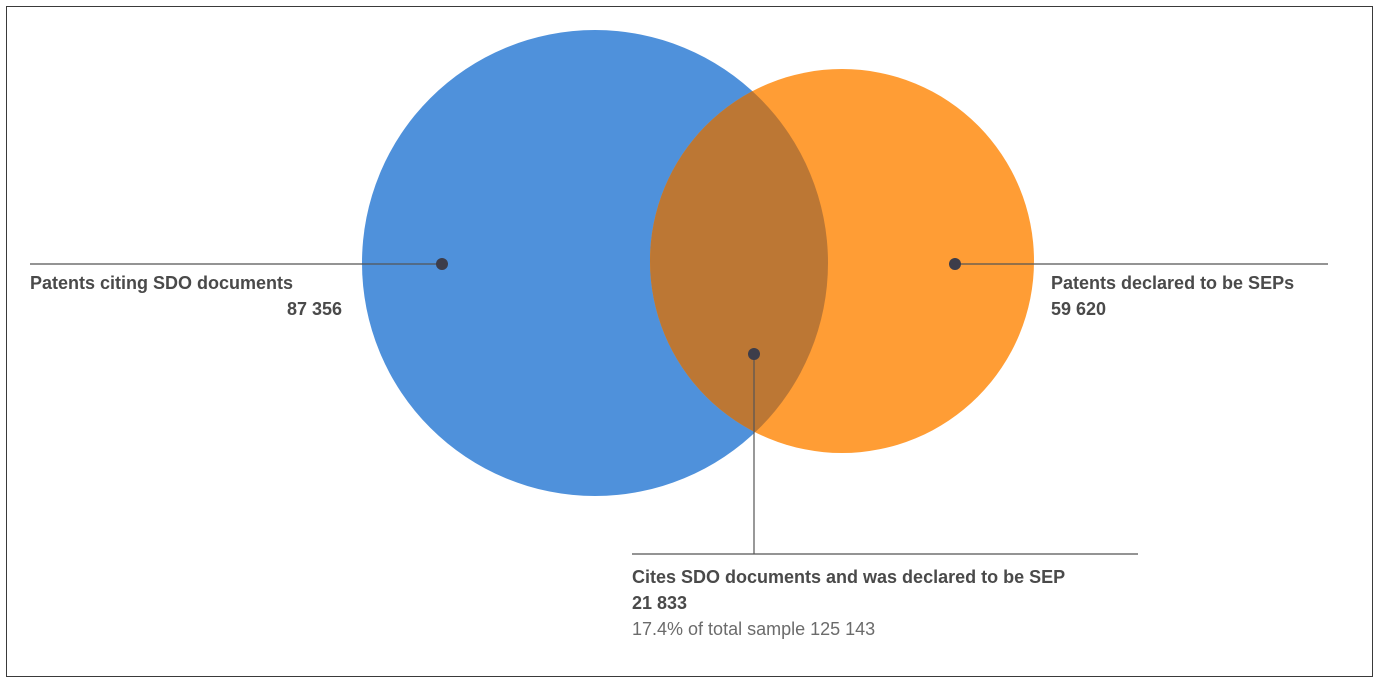 This screenshot has width=1381, height=683. I want to click on set-a-value: 87 356, so click(314, 309).